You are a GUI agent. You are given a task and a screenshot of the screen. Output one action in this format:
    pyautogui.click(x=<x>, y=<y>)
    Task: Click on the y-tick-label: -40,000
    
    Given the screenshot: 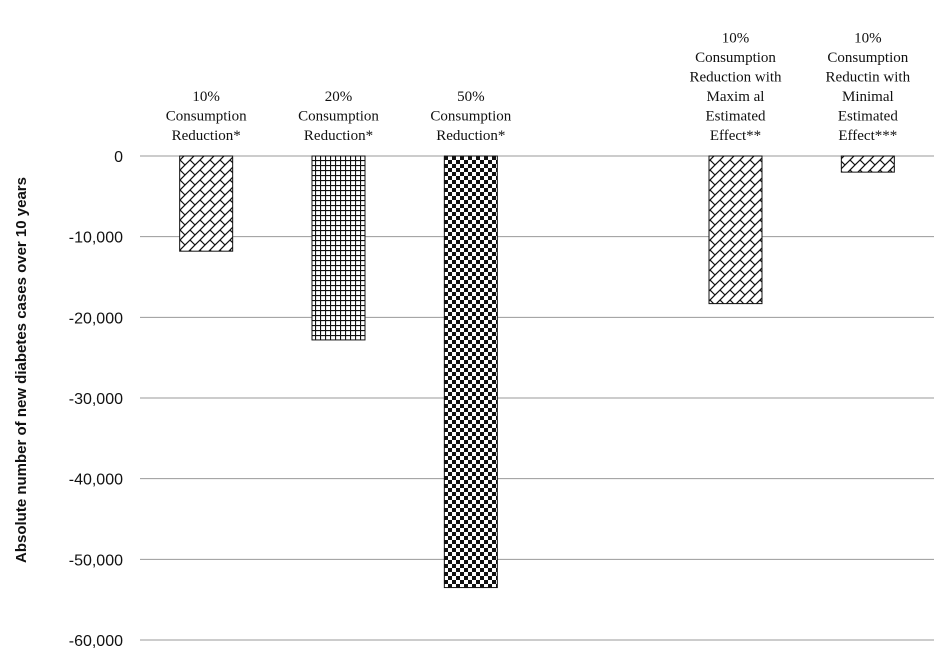 What is the action you would take?
    pyautogui.click(x=96, y=480)
    